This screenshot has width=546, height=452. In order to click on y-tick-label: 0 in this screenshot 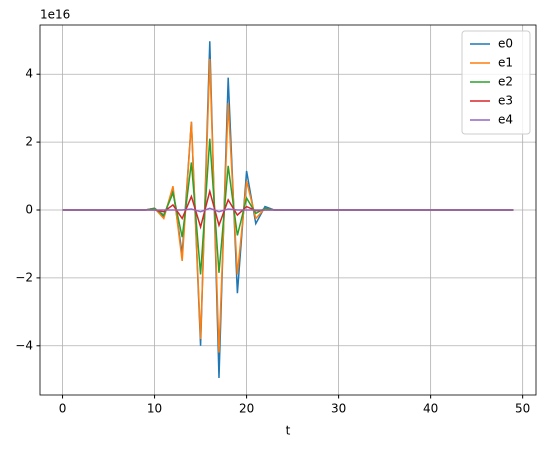, I will do `click(29, 210)`.